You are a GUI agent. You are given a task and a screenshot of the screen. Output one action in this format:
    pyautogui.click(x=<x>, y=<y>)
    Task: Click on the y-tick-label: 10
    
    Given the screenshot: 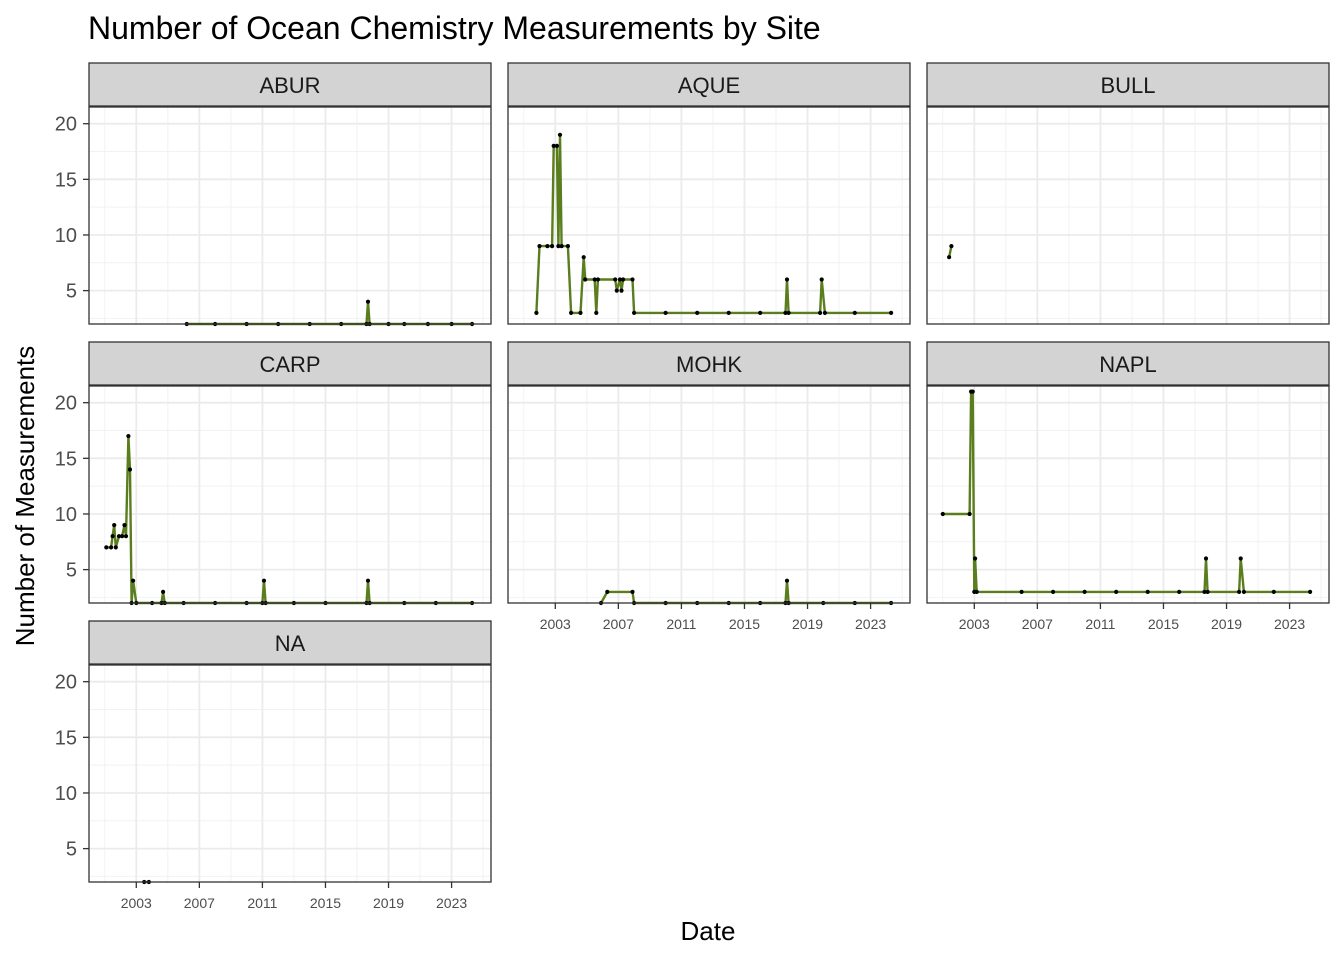 What is the action you would take?
    pyautogui.click(x=66, y=794)
    